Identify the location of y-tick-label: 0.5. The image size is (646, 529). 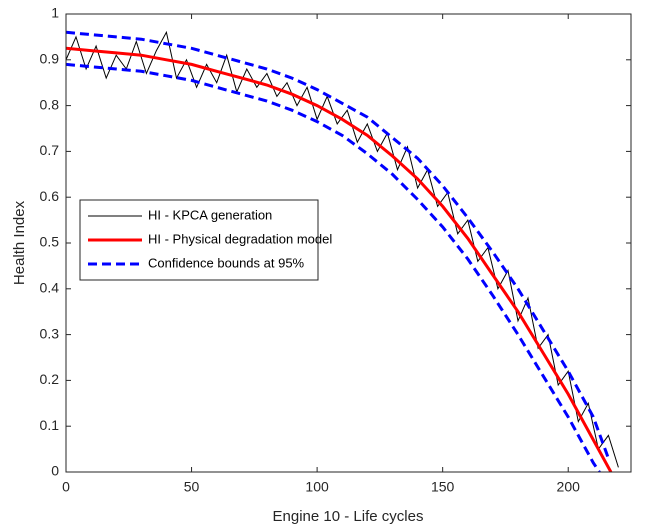
(50, 242).